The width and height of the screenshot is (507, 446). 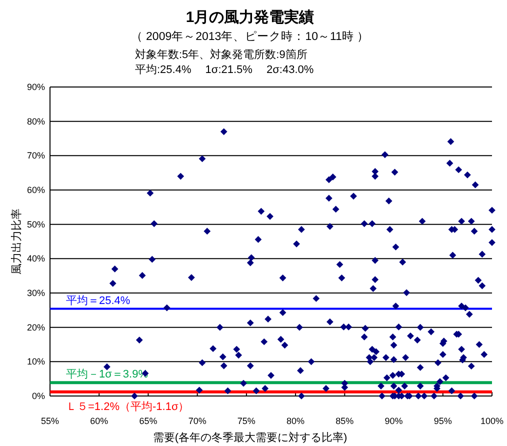 What do you see at coordinates (99, 421) in the screenshot?
I see `x-tick-label: 60%` at bounding box center [99, 421].